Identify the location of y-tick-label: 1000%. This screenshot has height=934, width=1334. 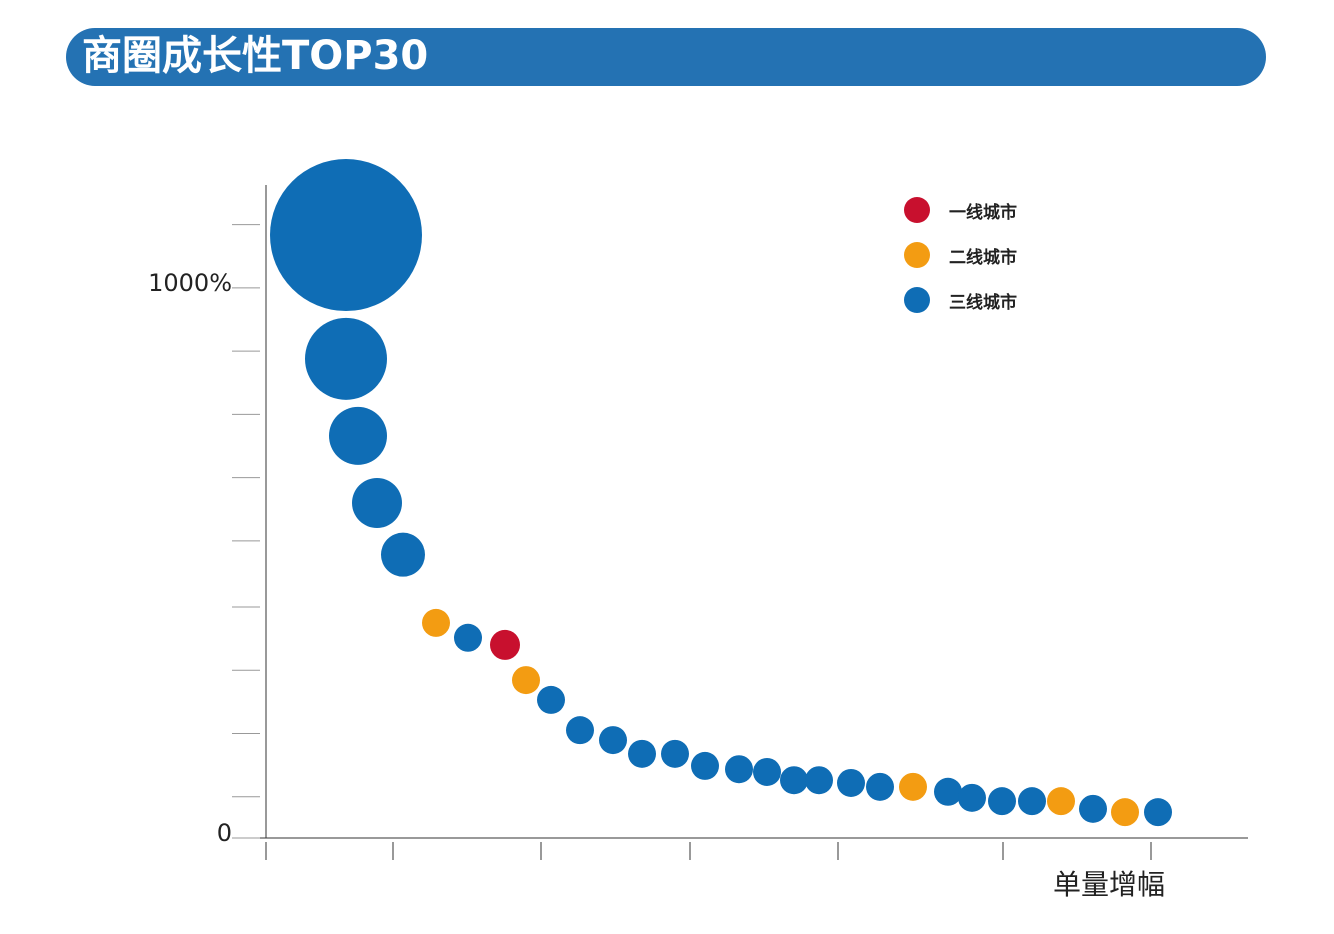
(190, 283).